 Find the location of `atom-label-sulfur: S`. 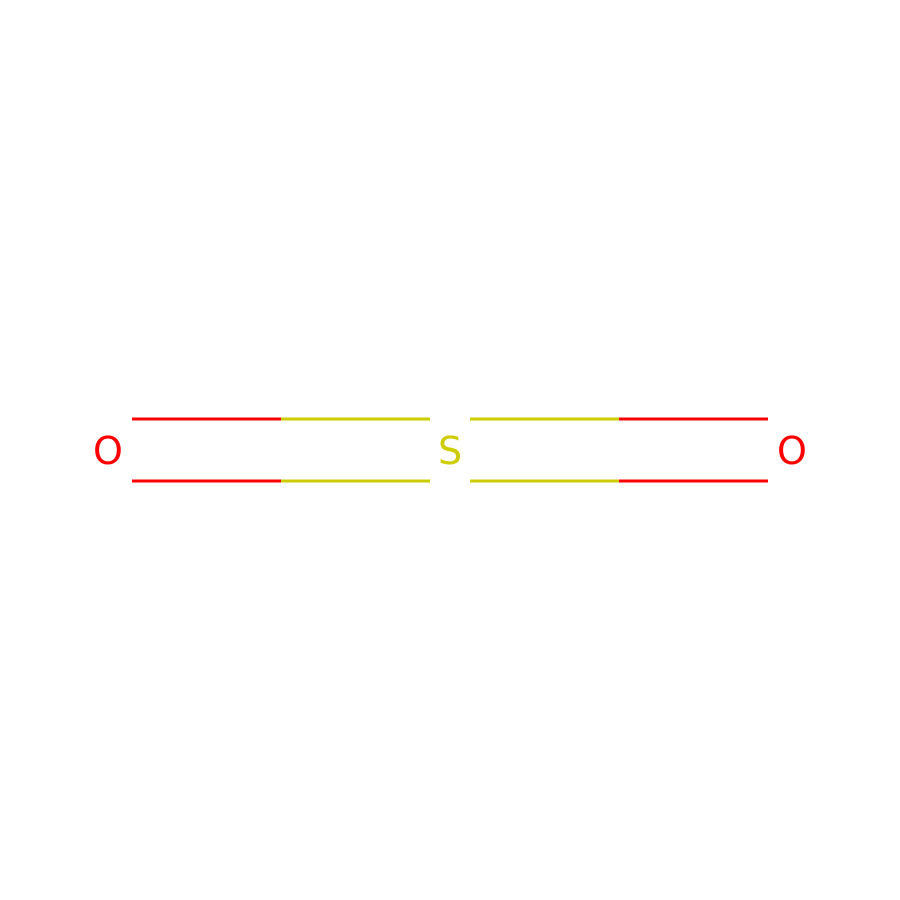

atom-label-sulfur: S is located at coordinates (450, 451).